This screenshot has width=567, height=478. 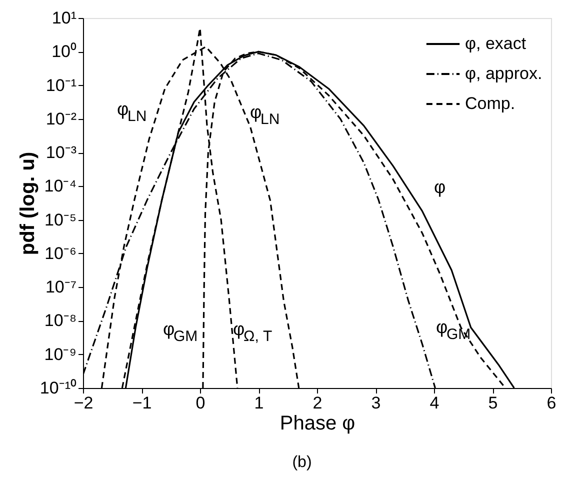 What do you see at coordinates (317, 403) in the screenshot?
I see `x-tick-label: 2` at bounding box center [317, 403].